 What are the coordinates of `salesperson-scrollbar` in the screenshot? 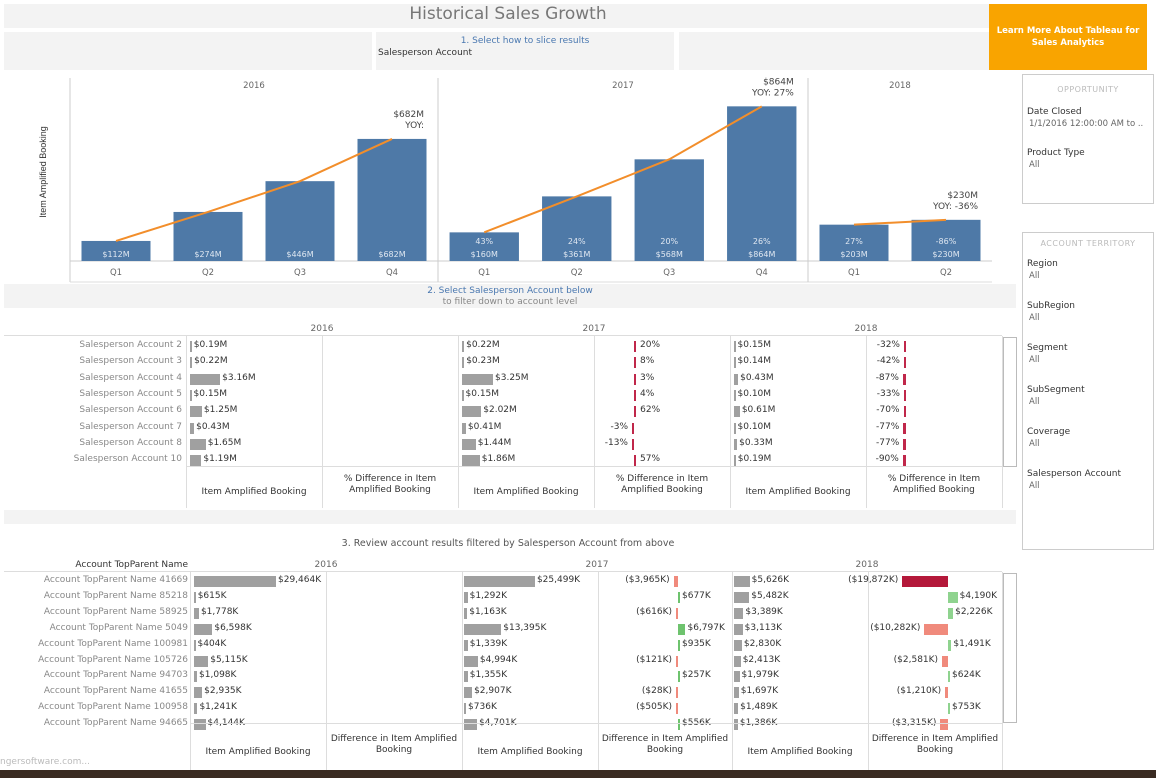 It's located at (1010, 402).